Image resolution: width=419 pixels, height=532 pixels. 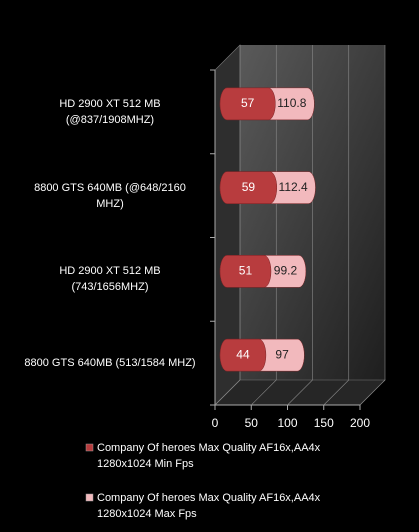 What do you see at coordinates (215, 423) in the screenshot?
I see `x-tick-label: 0` at bounding box center [215, 423].